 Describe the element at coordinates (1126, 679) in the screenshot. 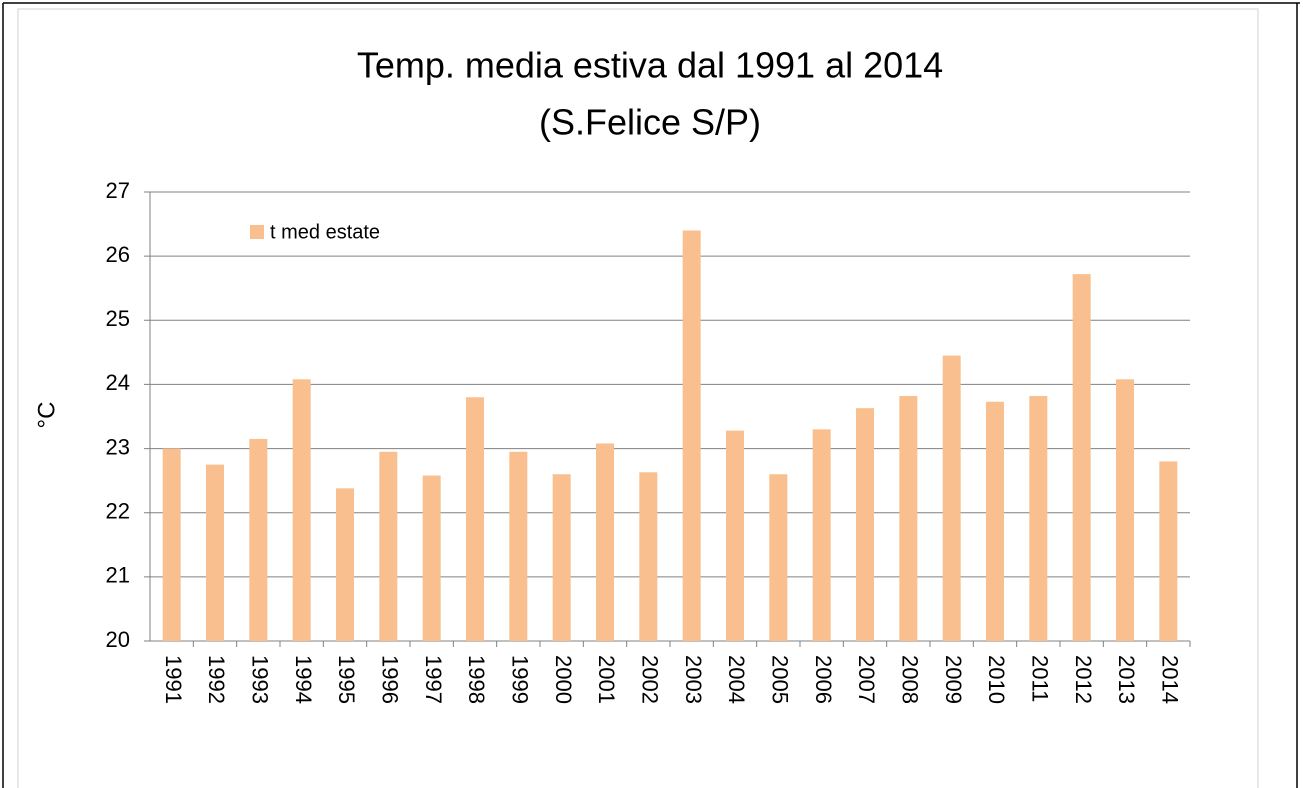

I see `x-tick-label: 2013` at that location.